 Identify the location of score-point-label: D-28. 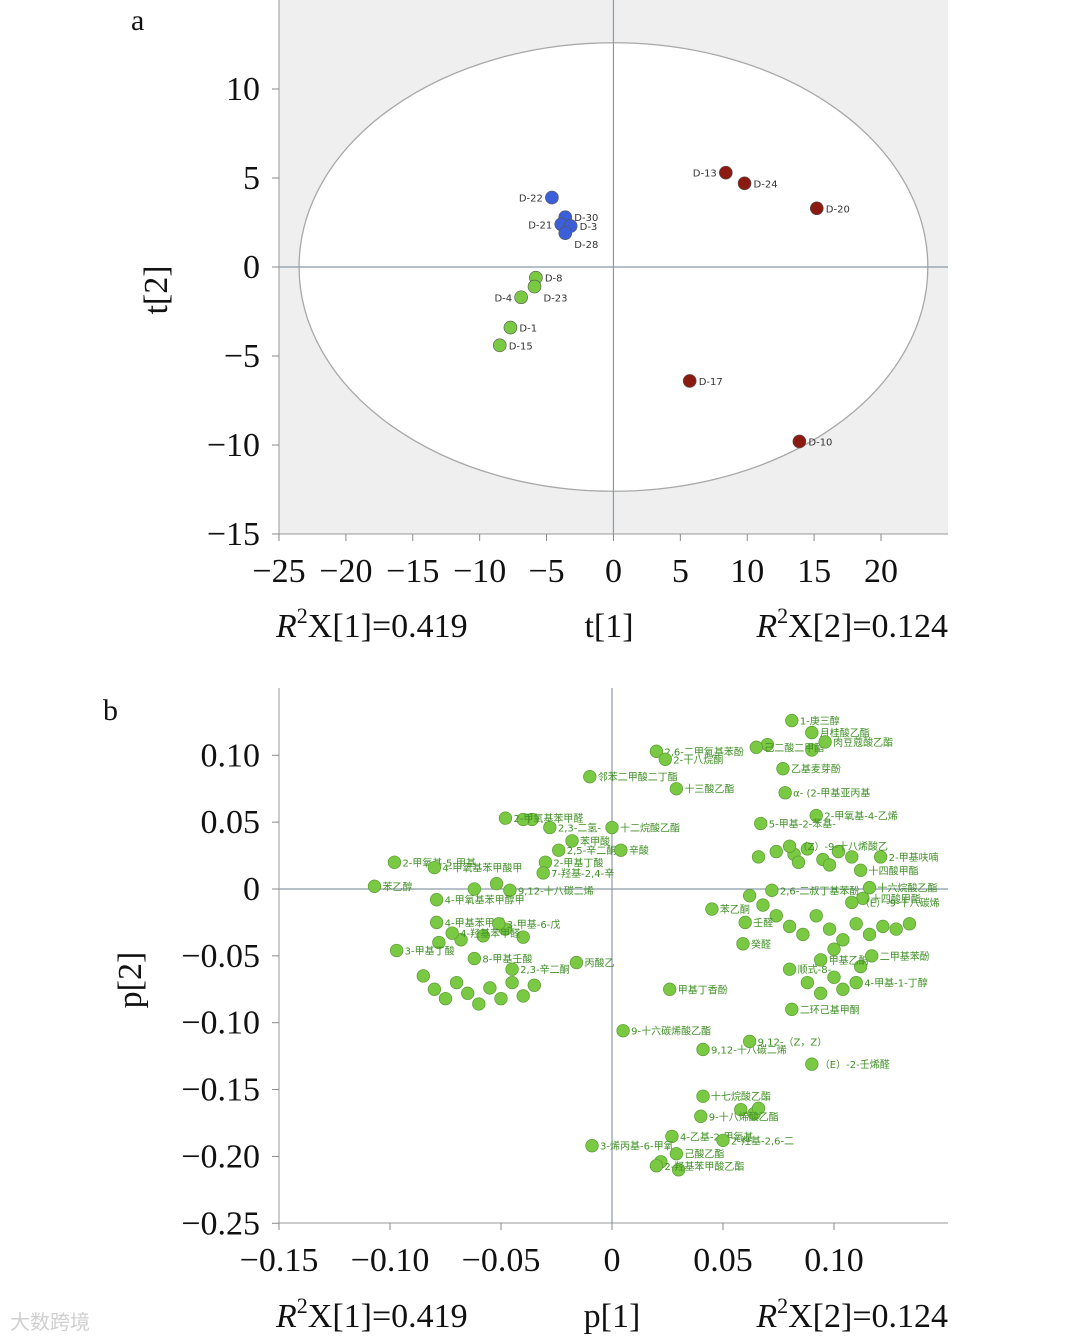
(586, 245).